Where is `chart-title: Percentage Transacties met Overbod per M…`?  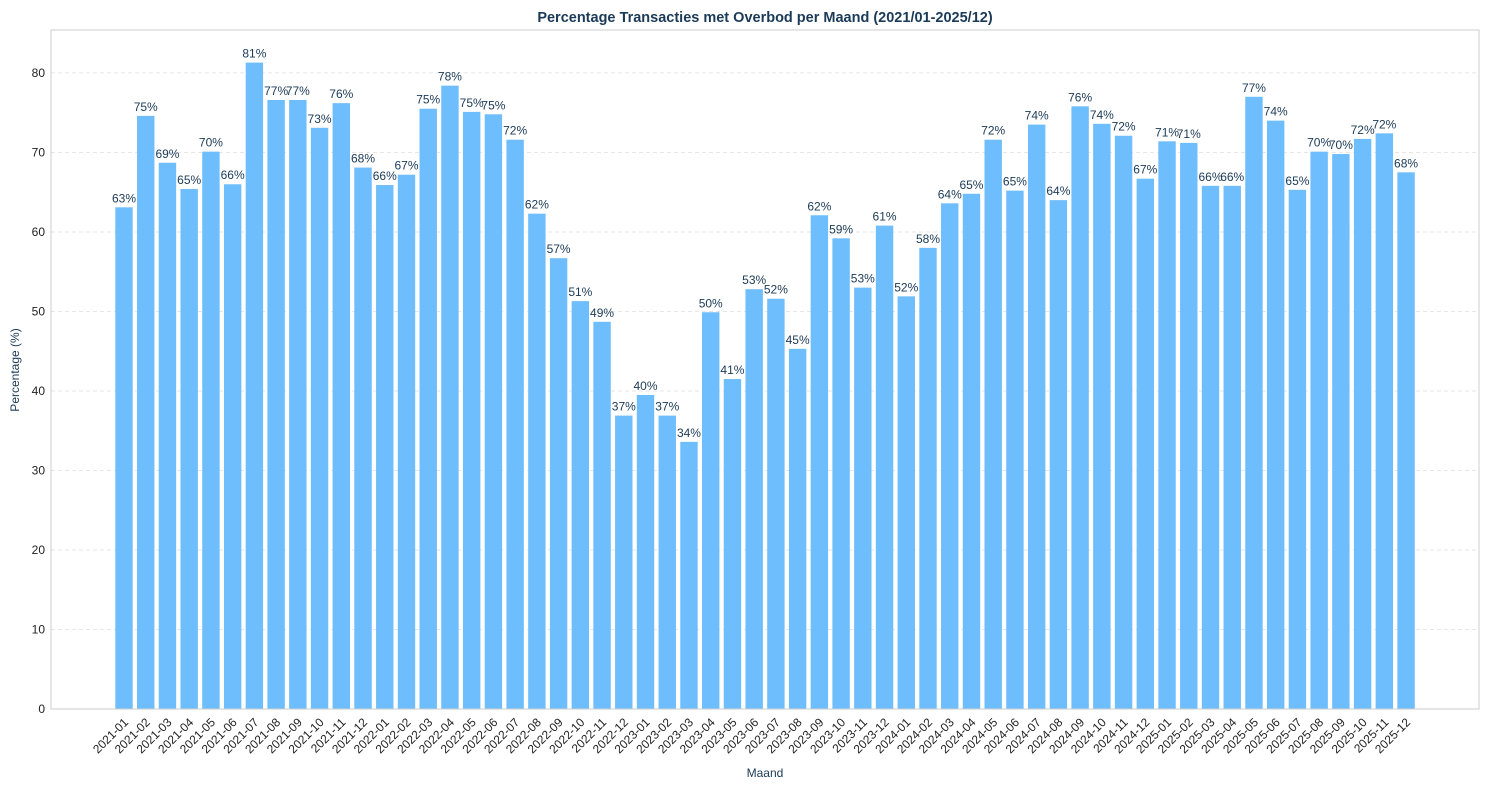
chart-title: Percentage Transacties met Overbod per M… is located at coordinates (765, 18).